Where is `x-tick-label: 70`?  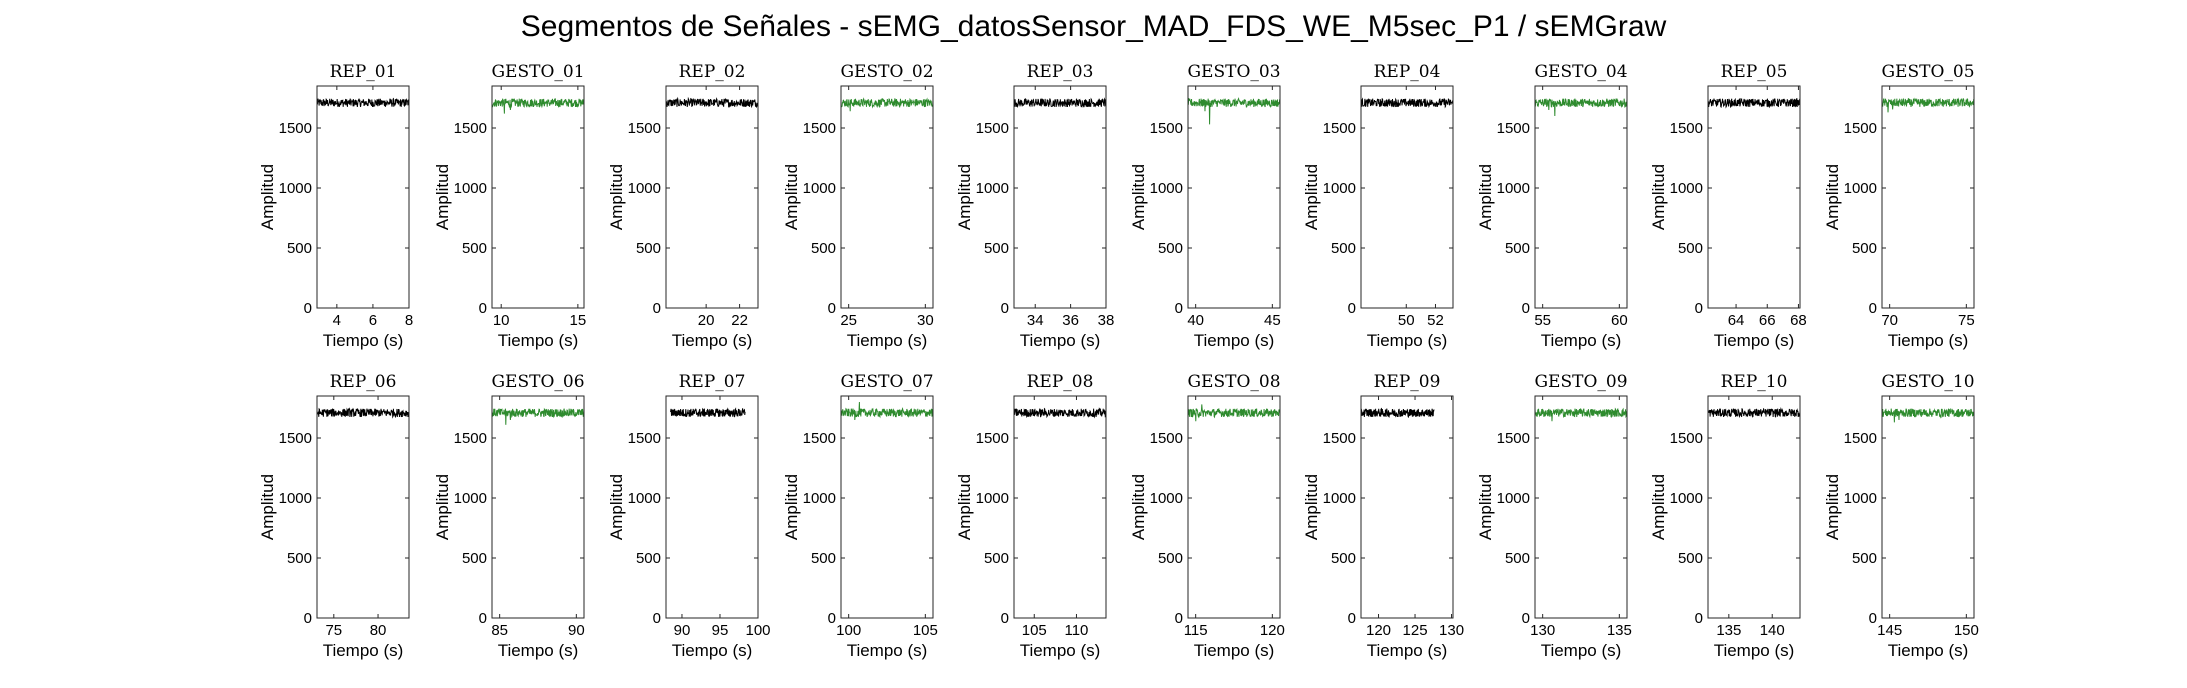
x-tick-label: 70 is located at coordinates (1889, 320).